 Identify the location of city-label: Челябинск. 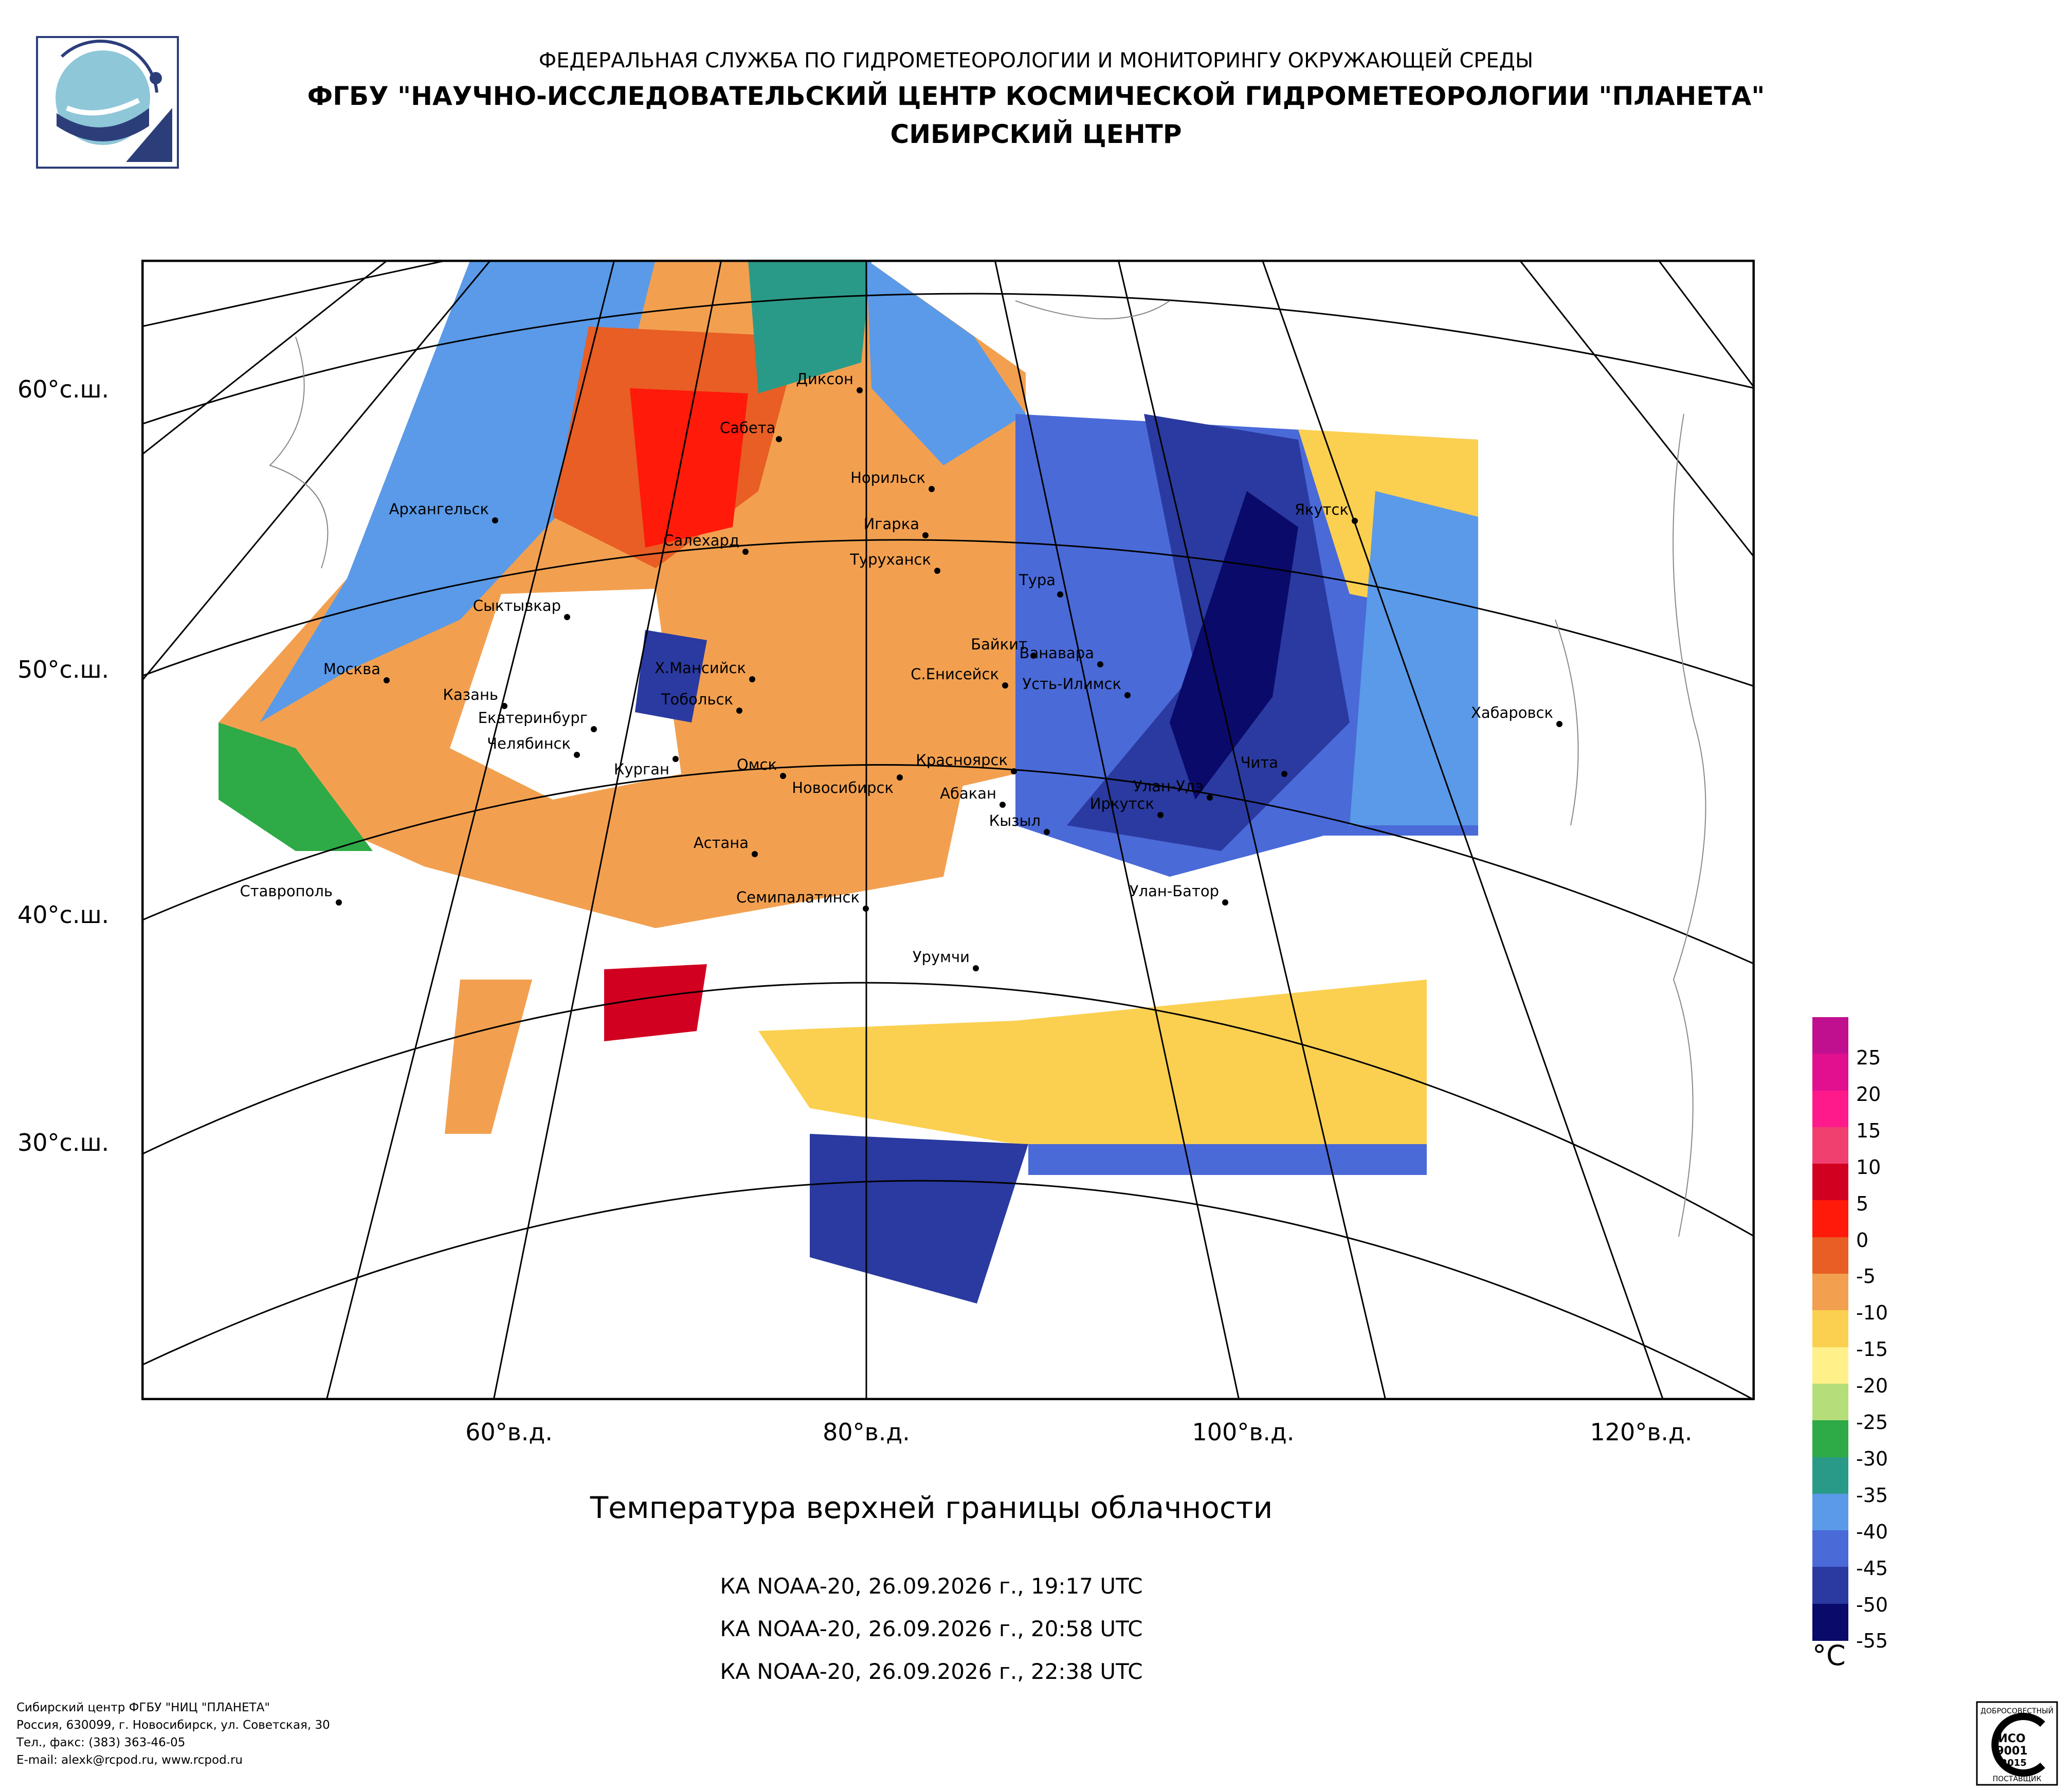
(529, 744).